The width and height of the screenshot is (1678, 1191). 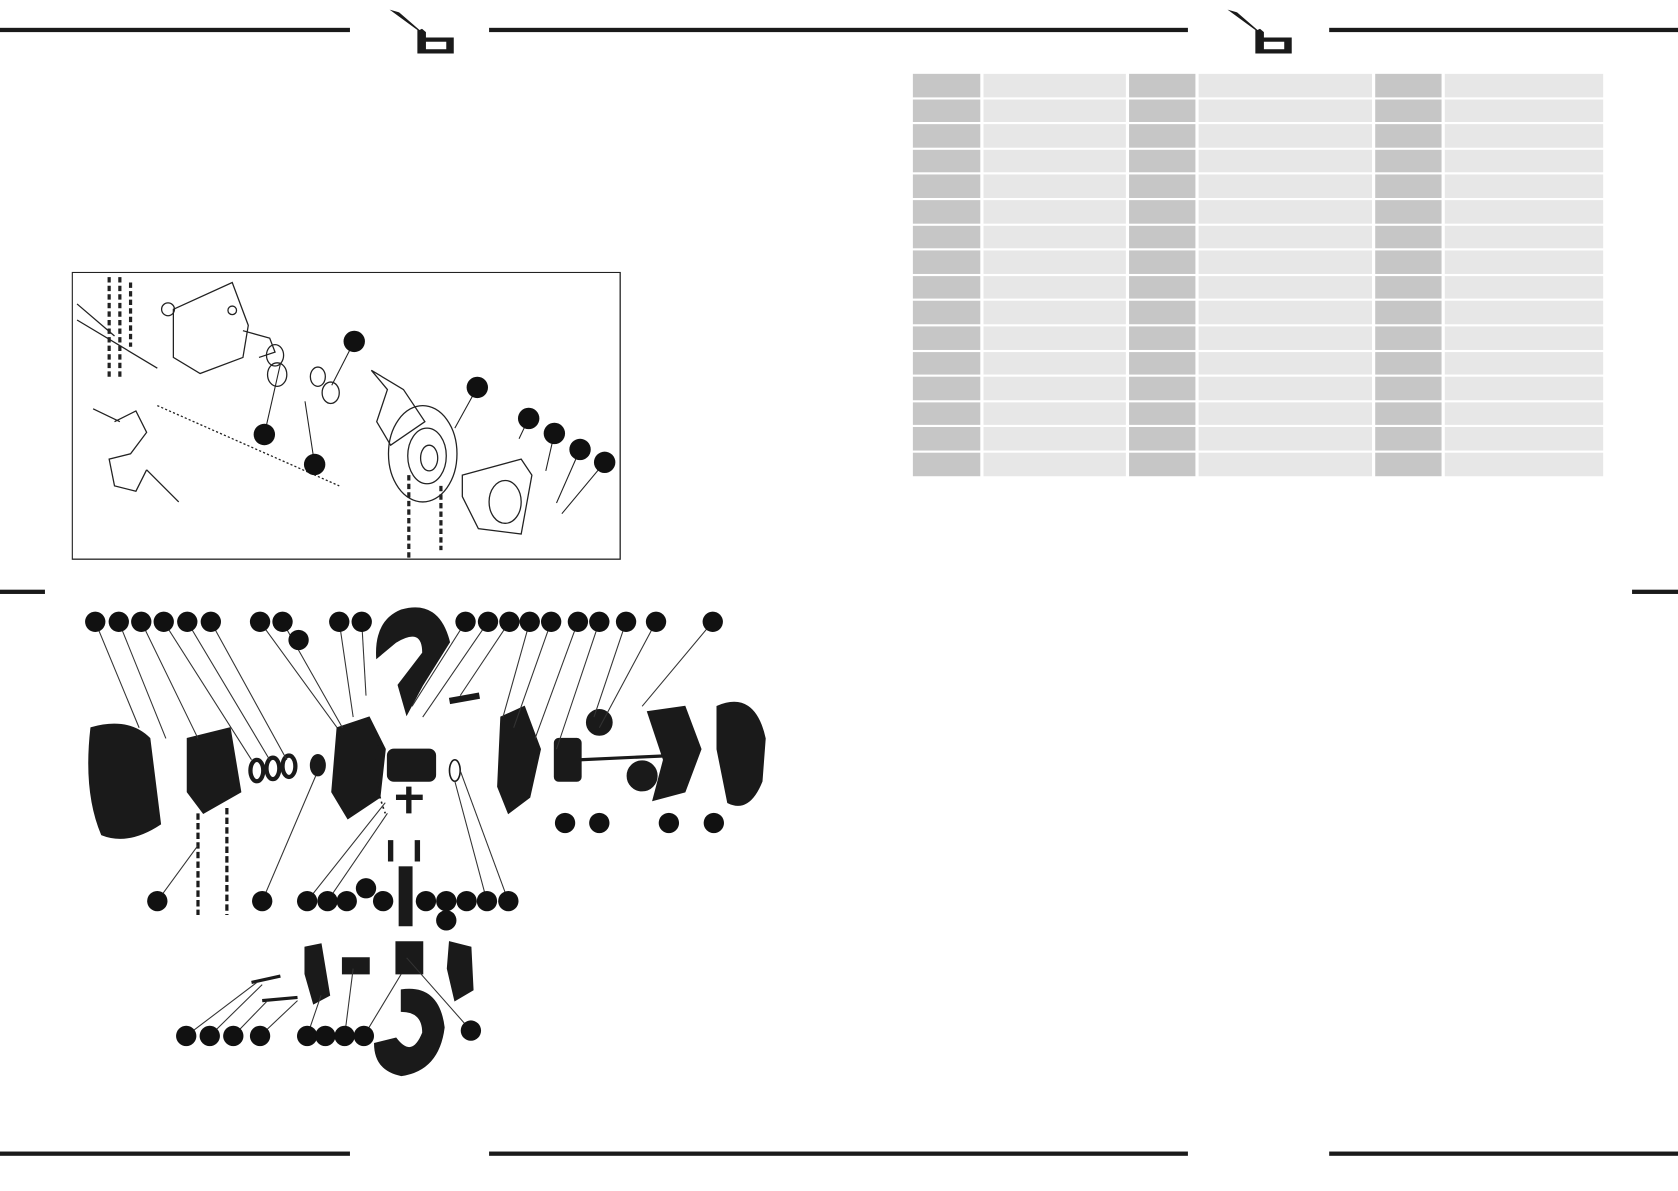 I want to click on parts-list-table, so click(x=1258, y=275).